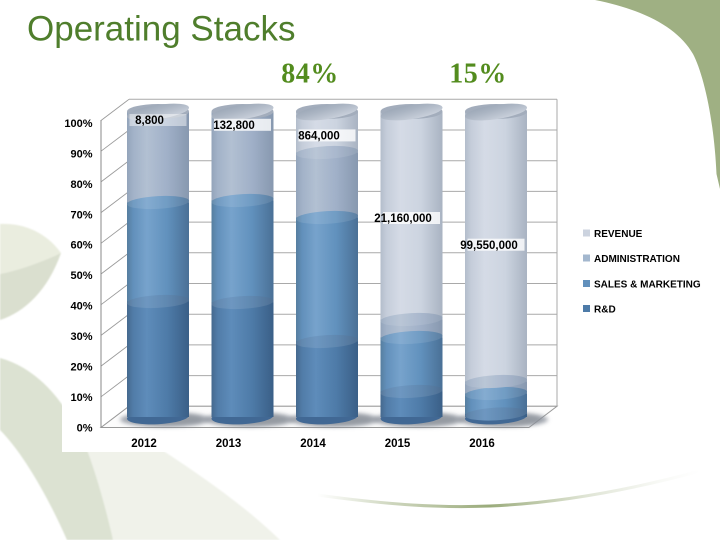 The width and height of the screenshot is (720, 540). What do you see at coordinates (310, 74) in the screenshot?
I see `svg-text: 84%` at bounding box center [310, 74].